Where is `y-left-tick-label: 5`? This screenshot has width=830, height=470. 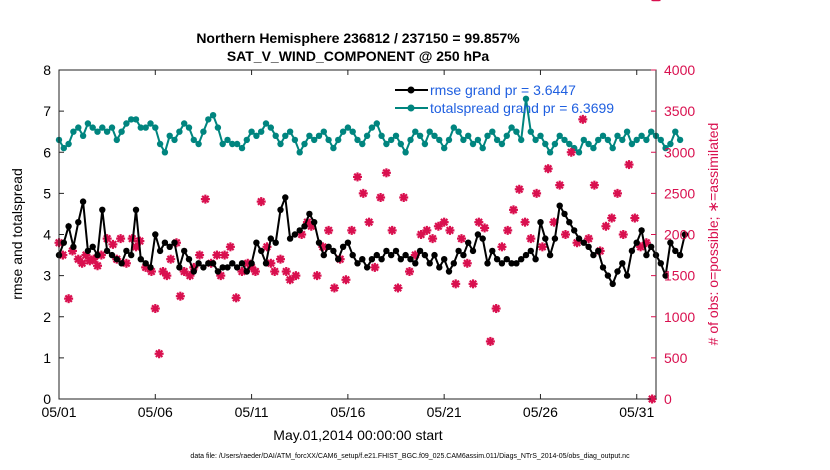 y-left-tick-label: 5 is located at coordinates (47, 193).